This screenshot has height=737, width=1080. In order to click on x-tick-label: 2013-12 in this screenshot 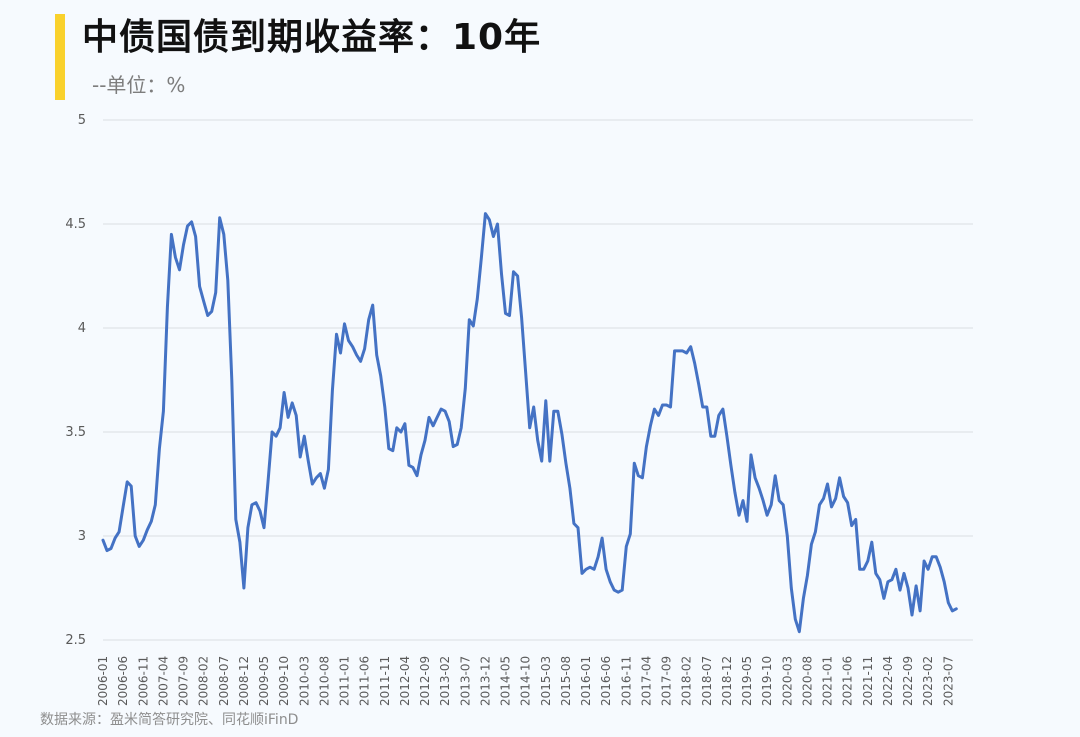, I will do `click(485, 681)`.